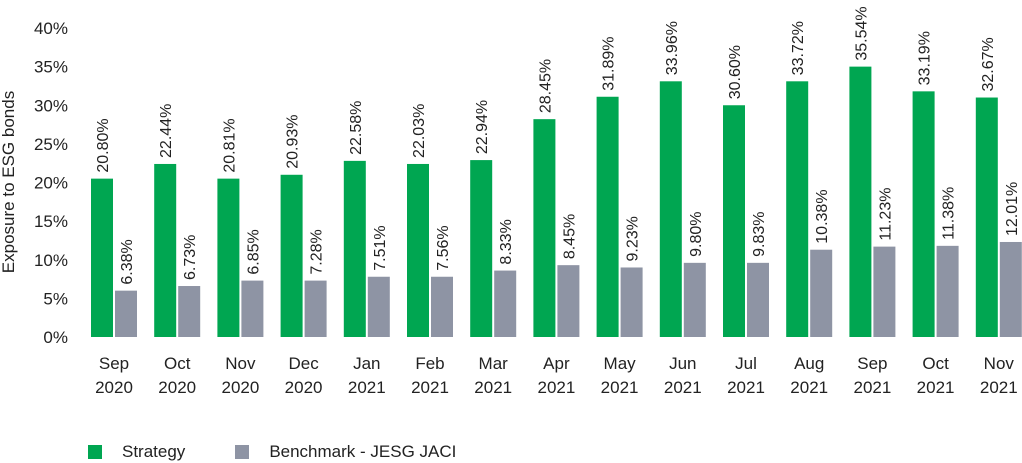  Describe the element at coordinates (429, 363) in the screenshot. I see `x-tick-label: Feb` at that location.